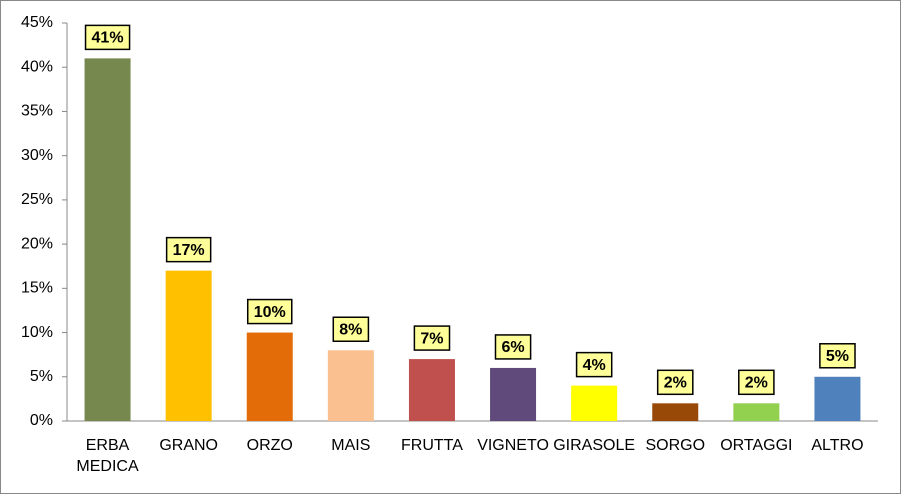  I want to click on y-tick-label: 5%, so click(41, 376).